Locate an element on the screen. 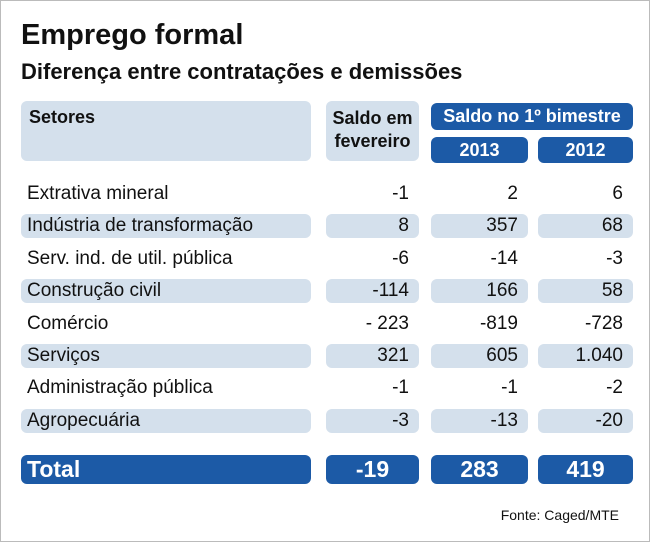 The height and width of the screenshot is (542, 650). value-cell: -819 is located at coordinates (498, 323).